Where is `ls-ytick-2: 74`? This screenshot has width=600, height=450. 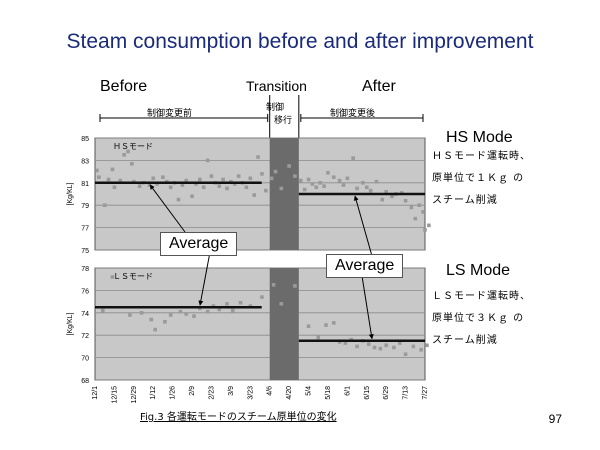 ls-ytick-2: 74 is located at coordinates (85, 314).